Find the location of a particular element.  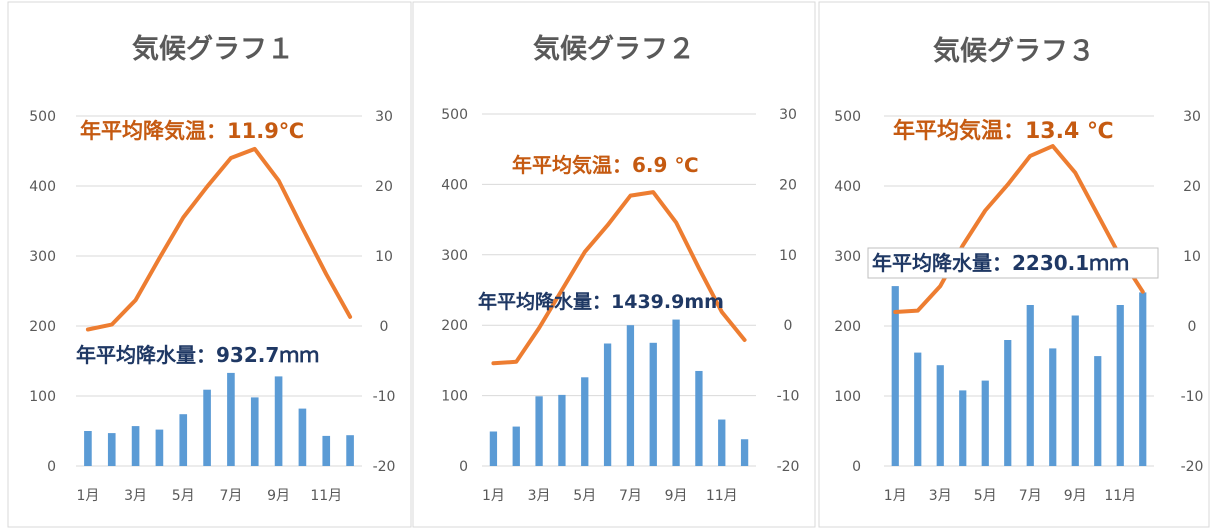

chart-title: 気候グラフ３ is located at coordinates (1014, 51).